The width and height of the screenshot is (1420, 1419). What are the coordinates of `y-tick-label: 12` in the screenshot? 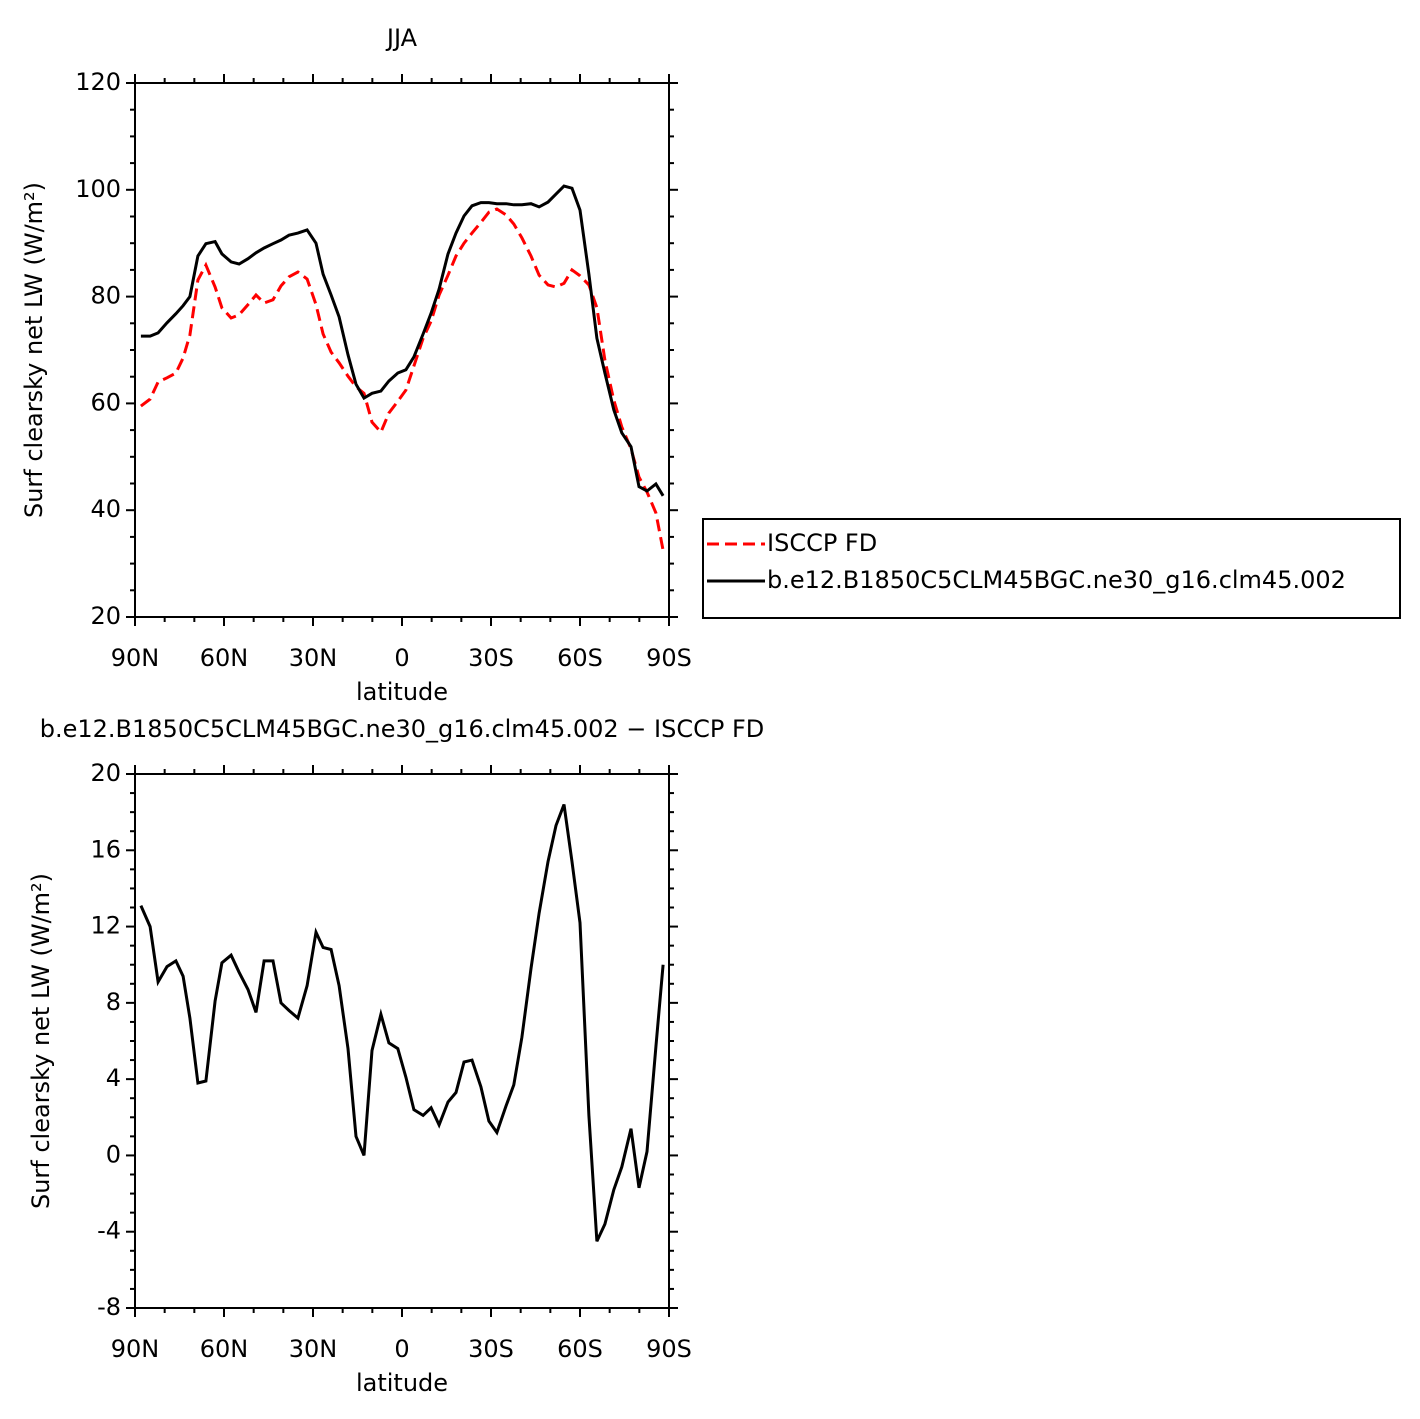 It's located at (105, 926).